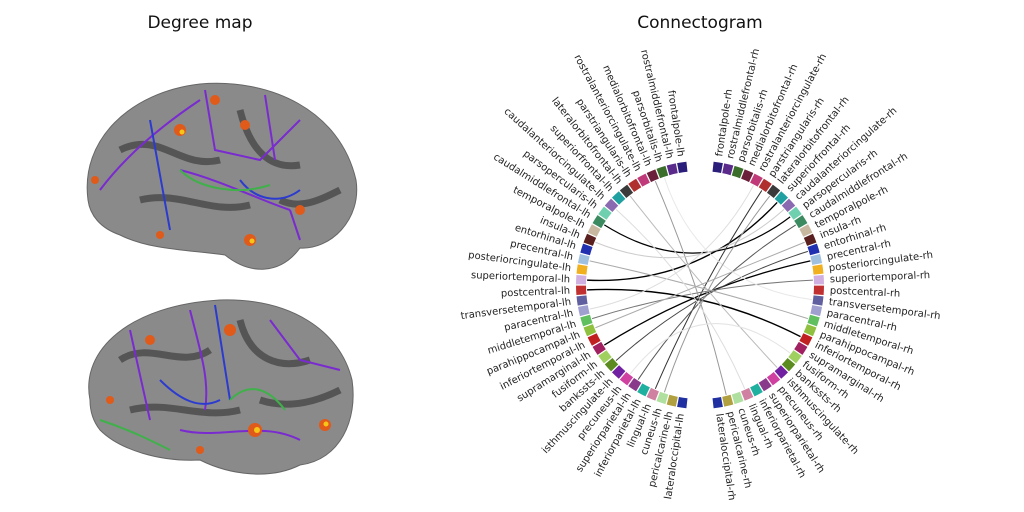 Image resolution: width=1024 pixels, height=512 pixels. Describe the element at coordinates (699, 23) in the screenshot. I see `title: Connectogram` at that location.